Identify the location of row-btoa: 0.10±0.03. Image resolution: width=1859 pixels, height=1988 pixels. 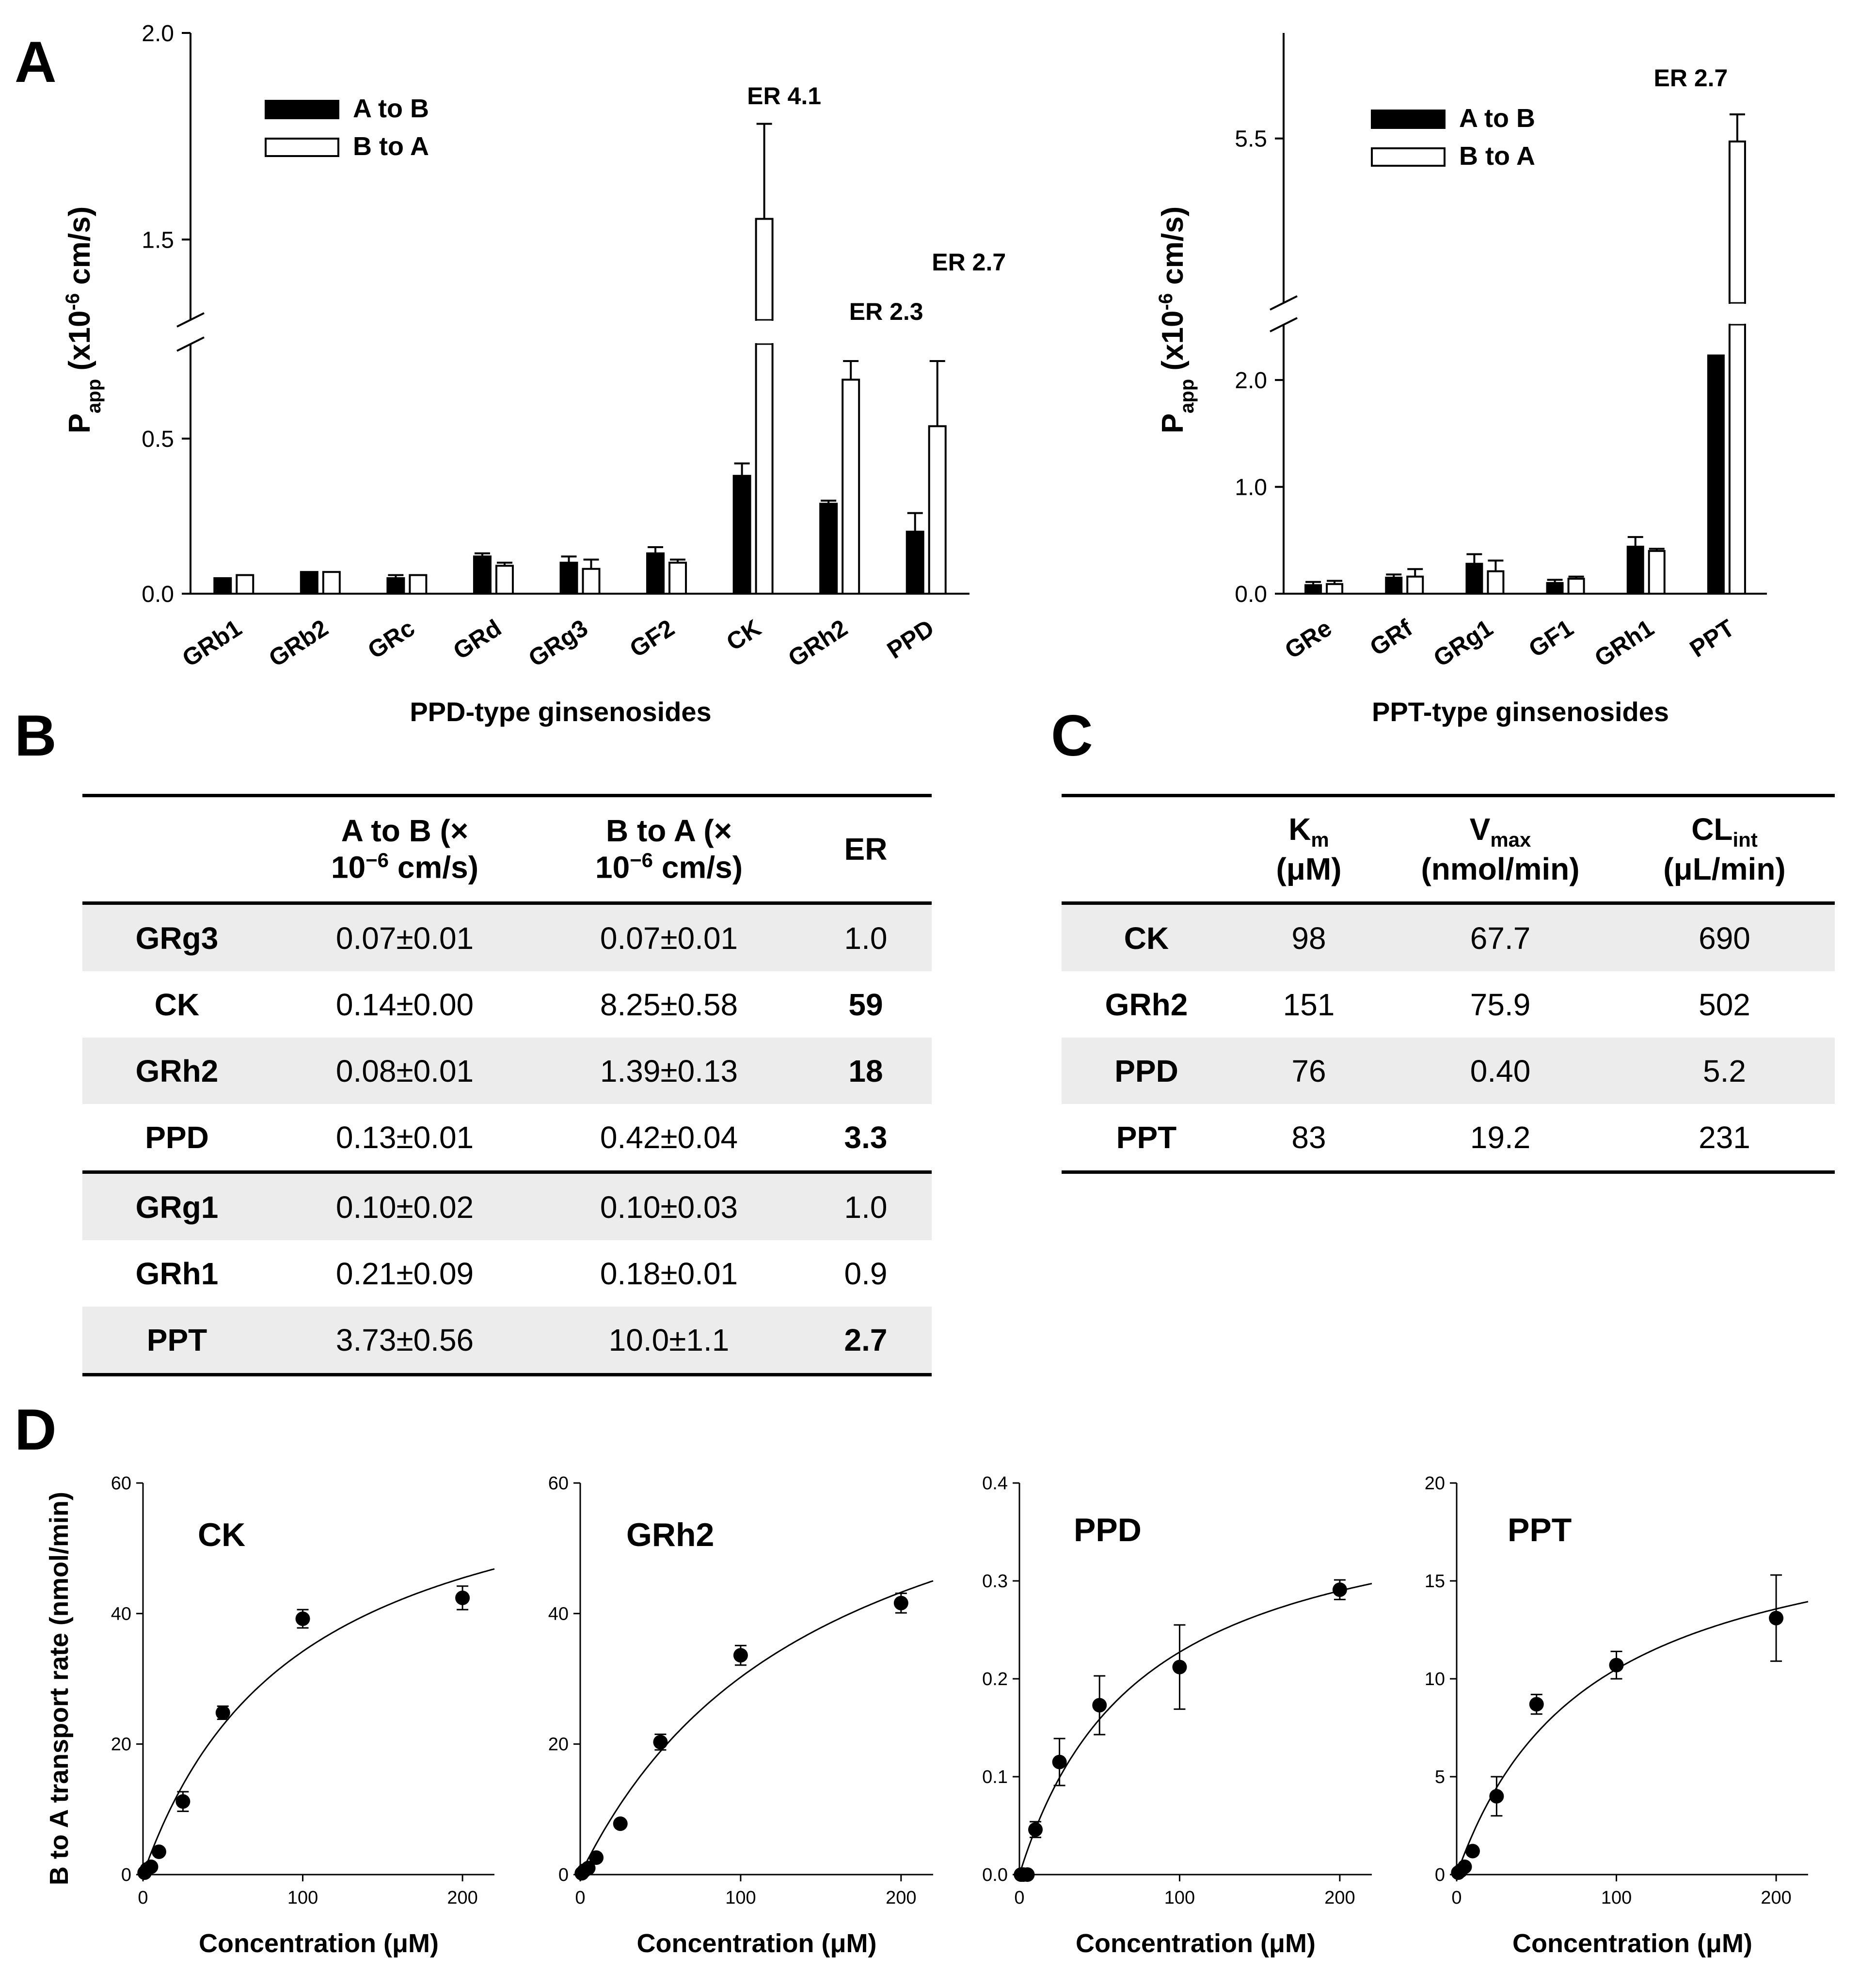
(669, 1205).